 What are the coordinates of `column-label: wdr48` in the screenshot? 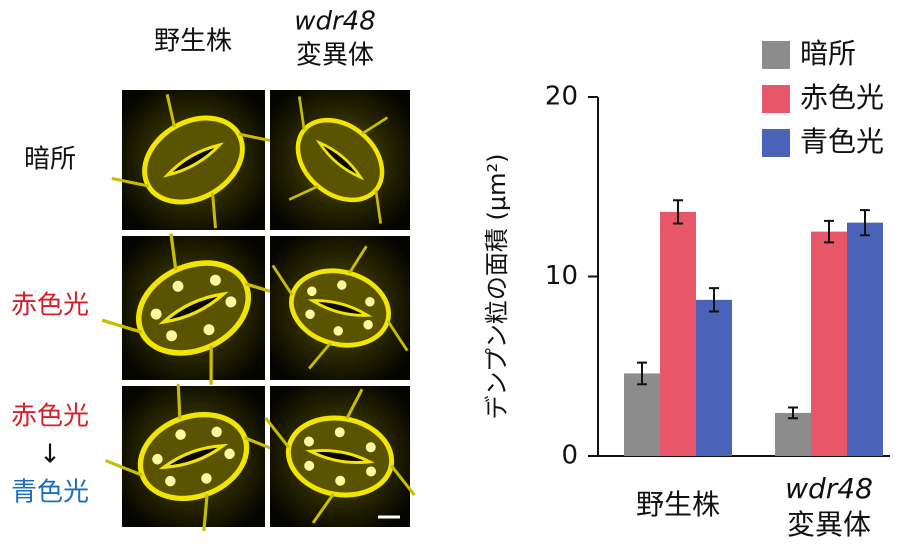 It's located at (335, 22).